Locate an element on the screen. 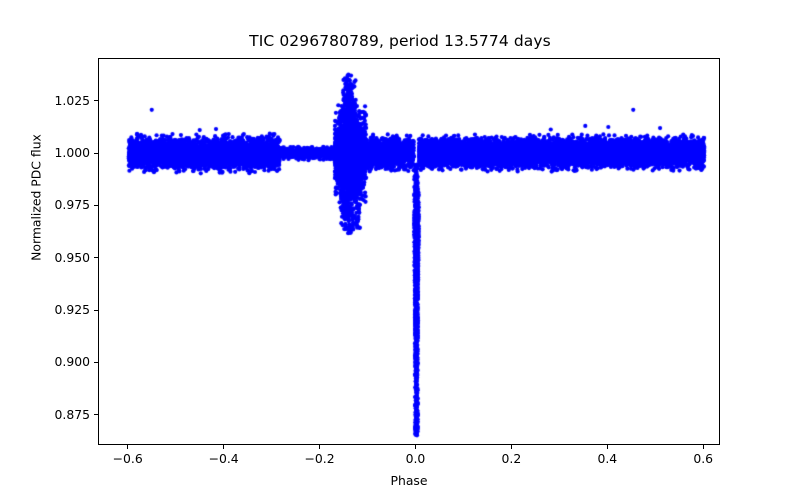 This screenshot has width=800, height=500. x-tick-label: 0.0 is located at coordinates (415, 458).